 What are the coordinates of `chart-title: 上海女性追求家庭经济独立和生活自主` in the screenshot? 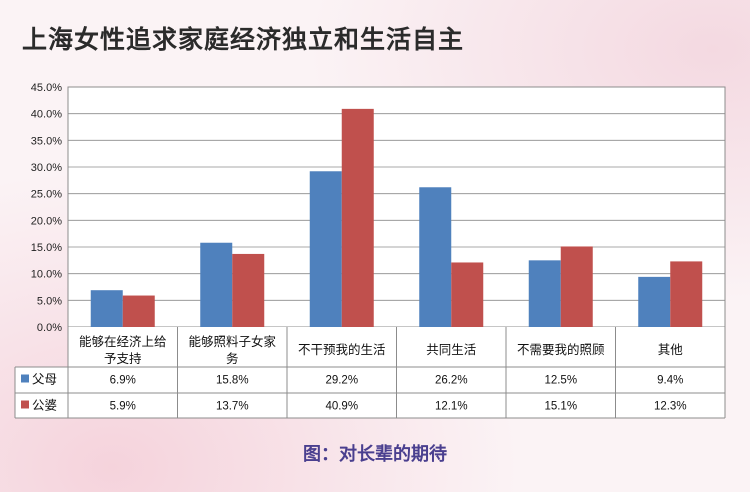 It's located at (243, 39).